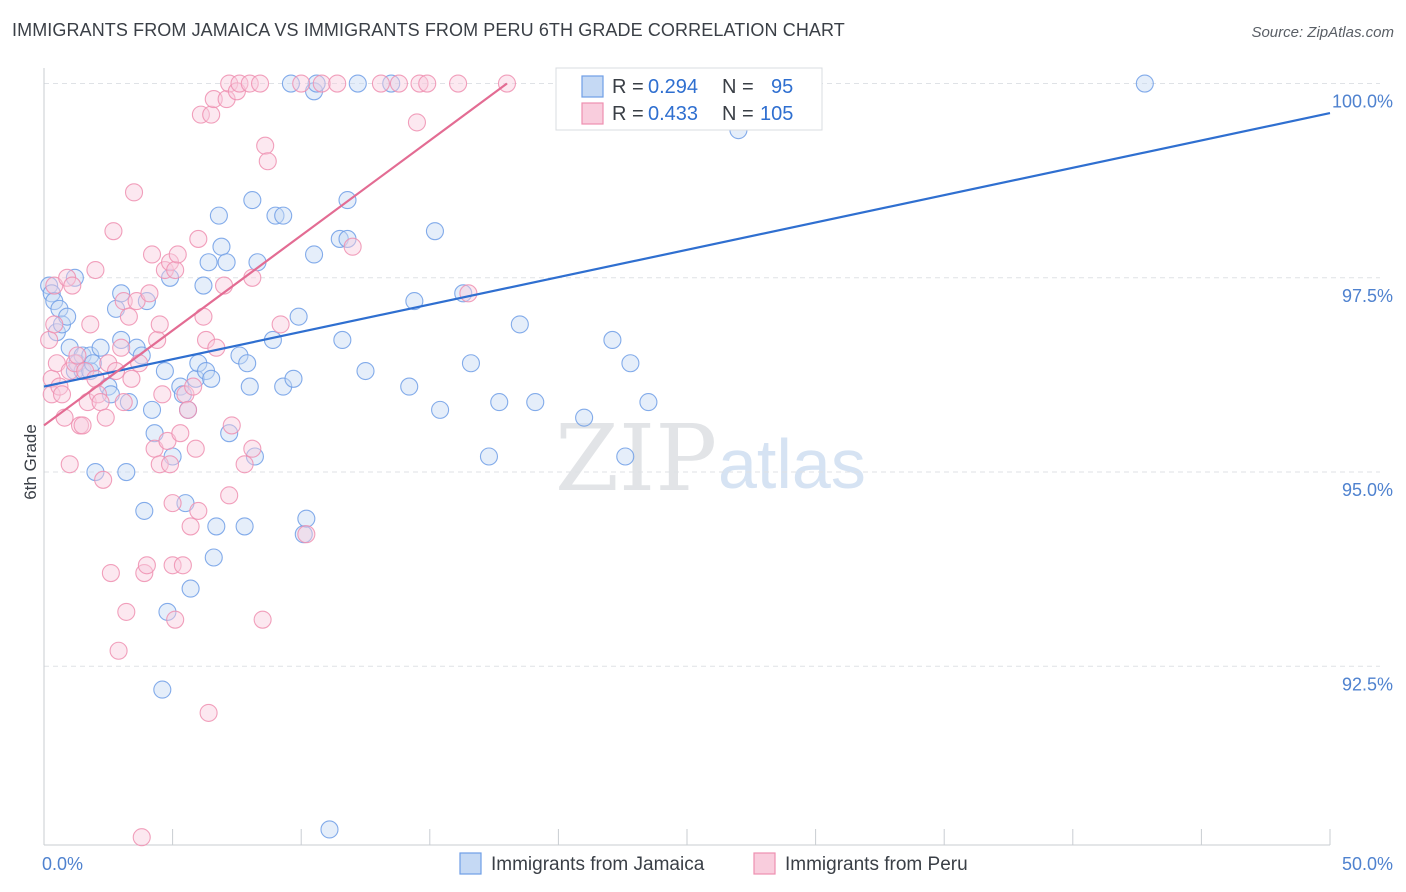  I want to click on peru-n-value: 105, so click(776, 114).